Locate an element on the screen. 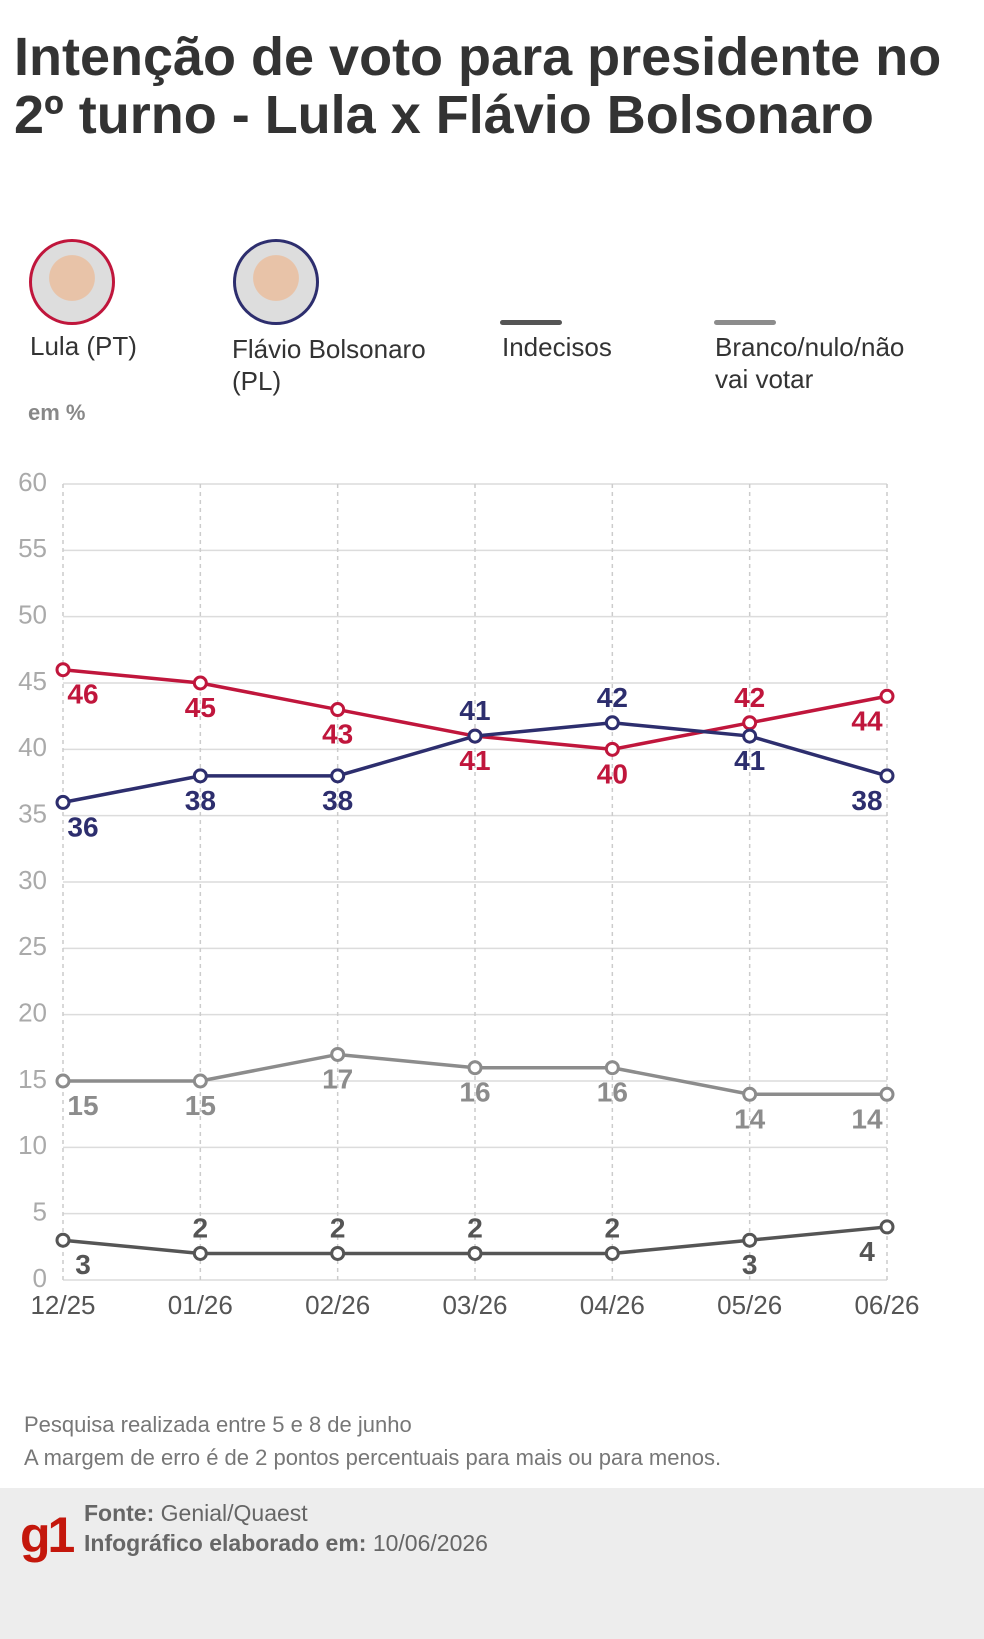 This screenshot has height=1639, width=984. legend-label: Indecisos is located at coordinates (557, 347).